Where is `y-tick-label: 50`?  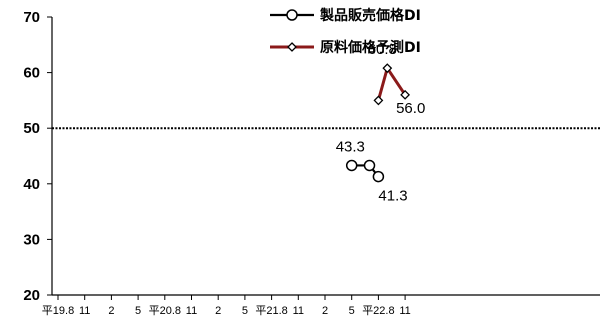
y-tick-label: 50 is located at coordinates (31, 128).